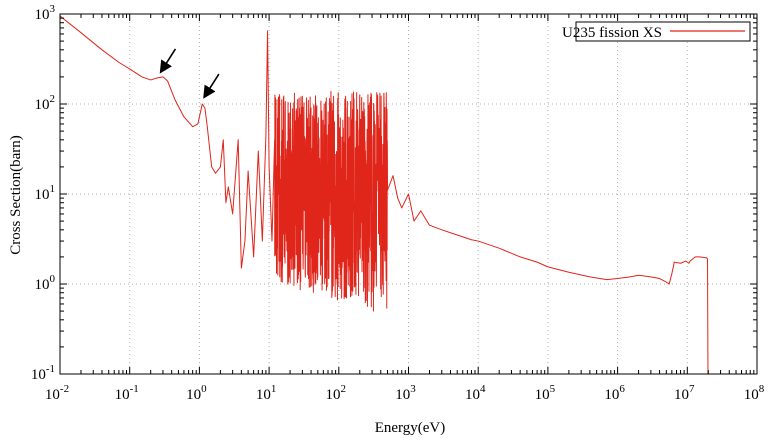  What do you see at coordinates (45, 103) in the screenshot?
I see `y-tick-label: 10²` at bounding box center [45, 103].